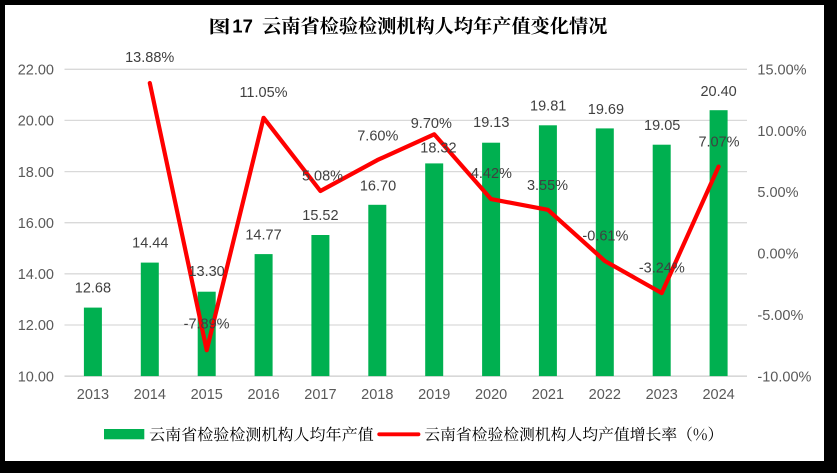  Describe the element at coordinates (780, 316) in the screenshot. I see `svg-text: -5.00%` at that location.